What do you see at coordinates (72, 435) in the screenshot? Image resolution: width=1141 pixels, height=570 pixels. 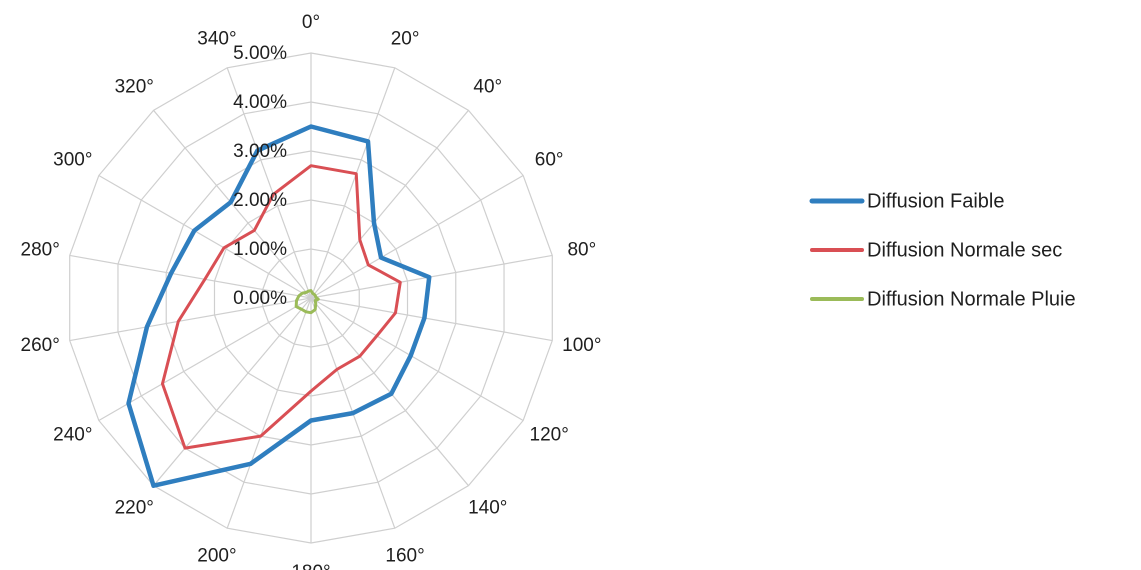 I see `angle-label: 240°` at bounding box center [72, 435].